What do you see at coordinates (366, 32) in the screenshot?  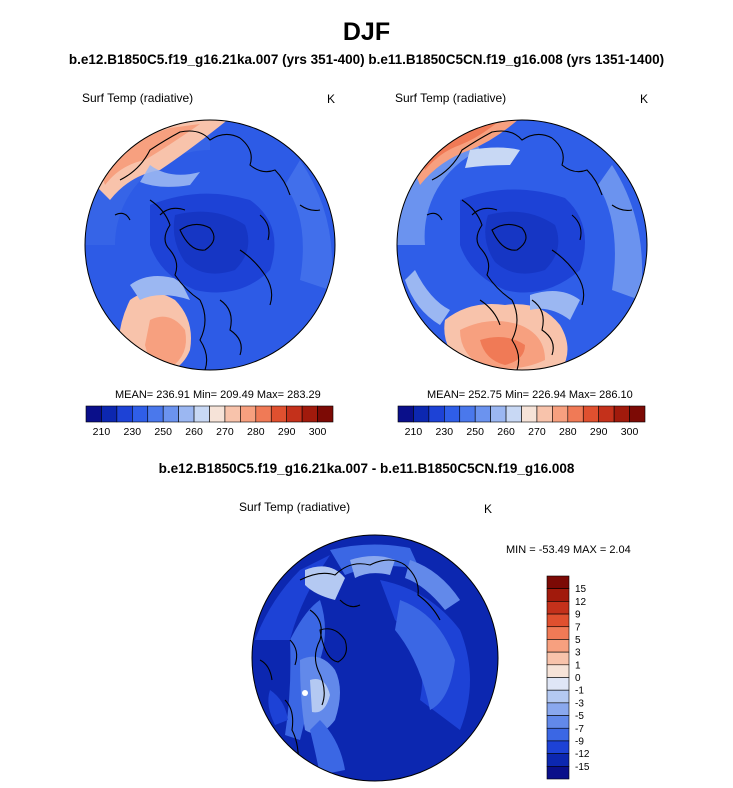 I see `figure-title: DJF` at bounding box center [366, 32].